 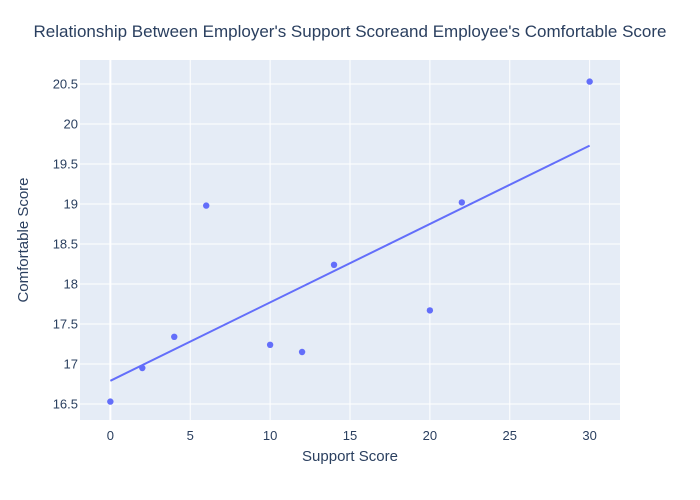 What do you see at coordinates (71, 284) in the screenshot?
I see `y-tick-label: 18` at bounding box center [71, 284].